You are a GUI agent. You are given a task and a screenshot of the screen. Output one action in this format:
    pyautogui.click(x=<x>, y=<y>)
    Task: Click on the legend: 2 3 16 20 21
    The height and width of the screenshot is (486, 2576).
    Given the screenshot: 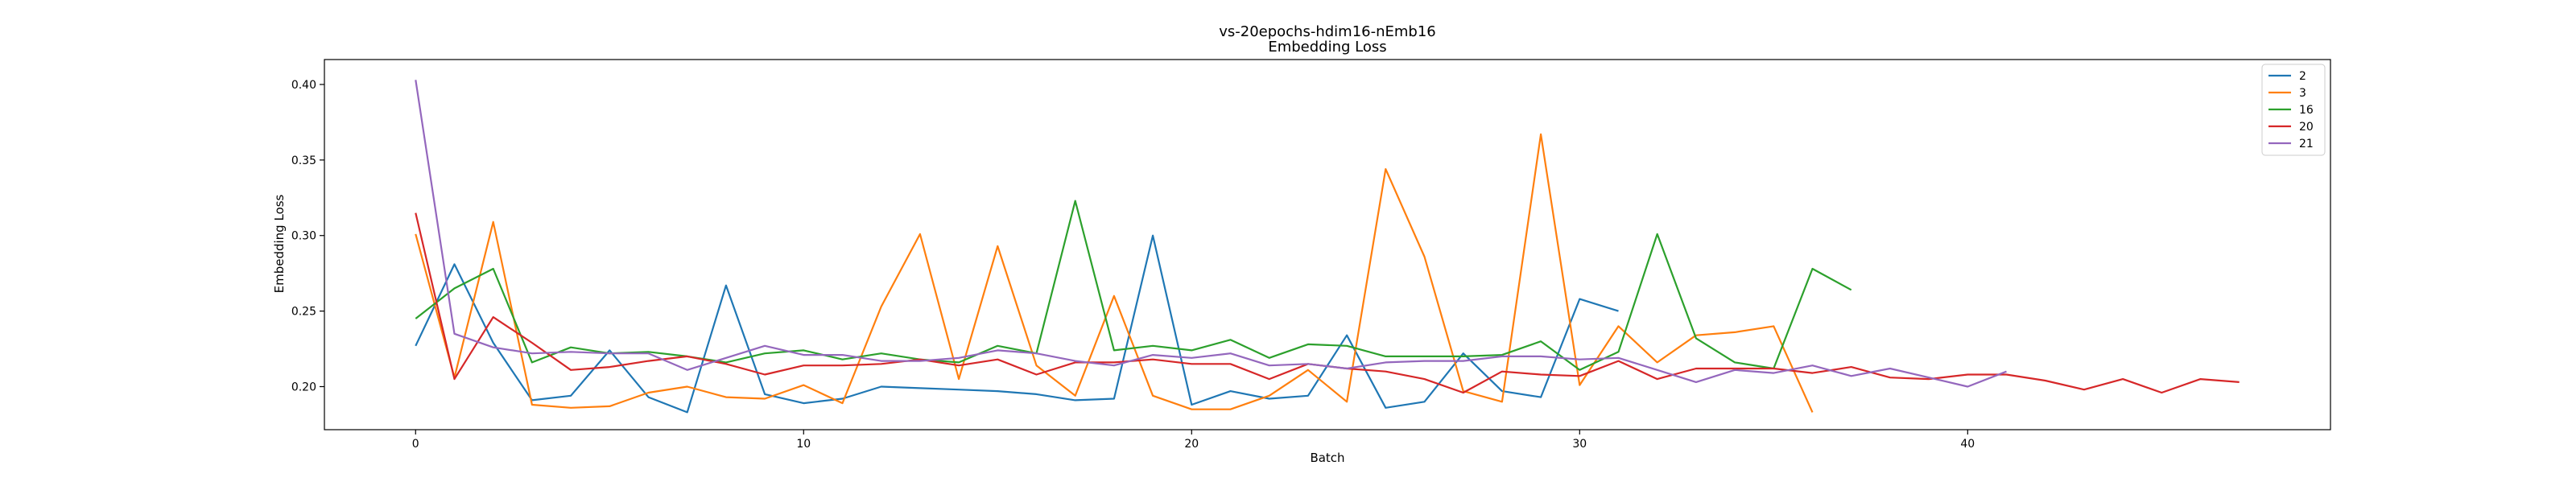 What is the action you would take?
    pyautogui.click(x=2293, y=110)
    